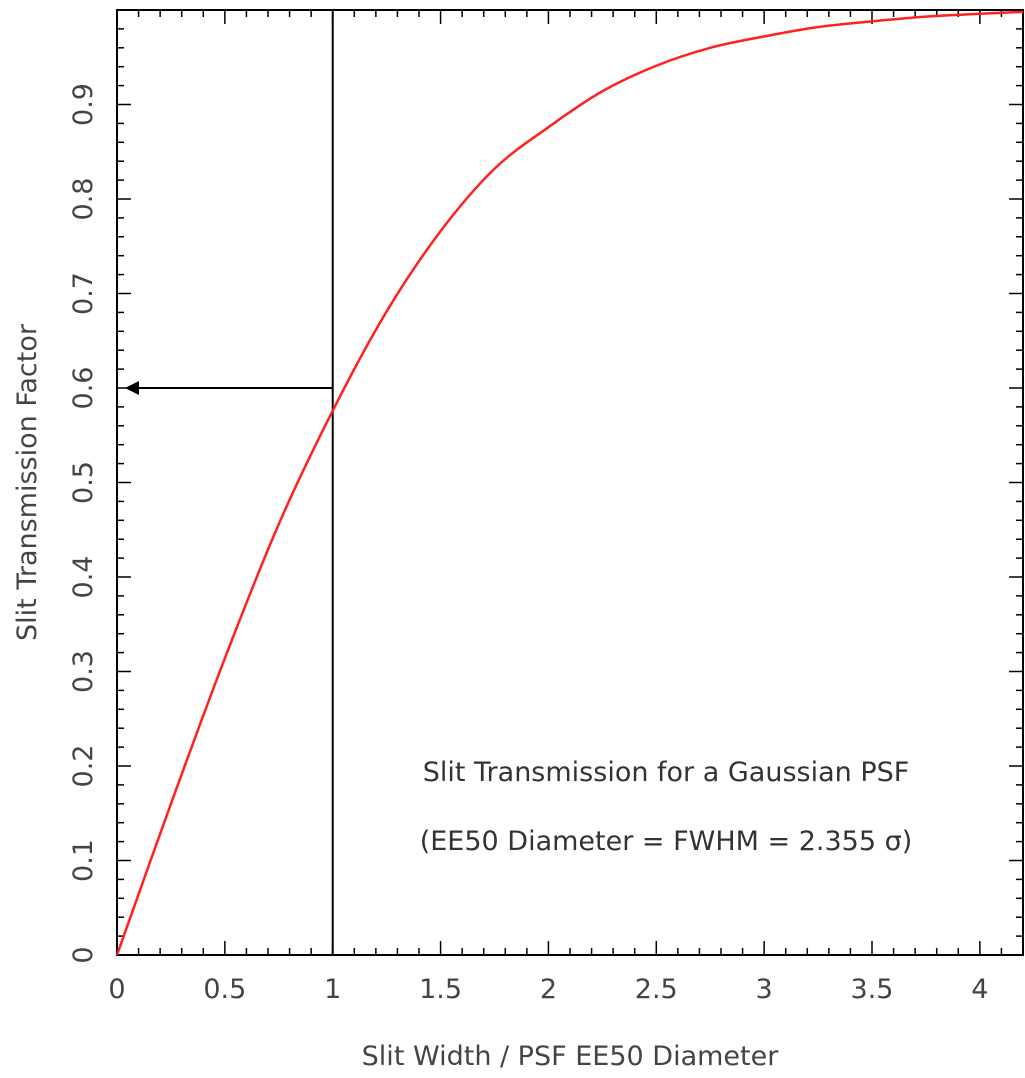  Describe the element at coordinates (764, 989) in the screenshot. I see `x-tick-label: 3` at that location.